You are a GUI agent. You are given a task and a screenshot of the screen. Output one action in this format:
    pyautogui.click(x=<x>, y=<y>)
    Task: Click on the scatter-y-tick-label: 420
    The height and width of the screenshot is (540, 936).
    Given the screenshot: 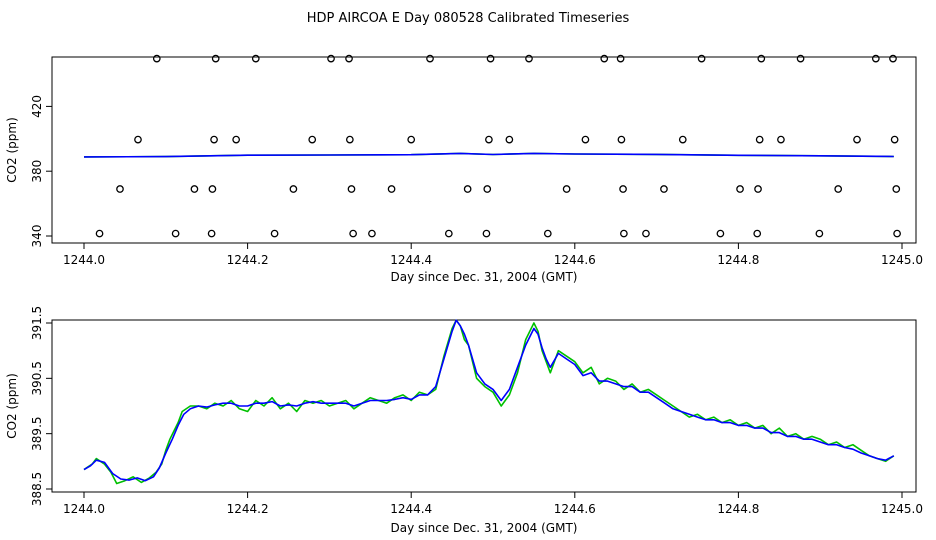 What is the action you would take?
    pyautogui.click(x=37, y=106)
    